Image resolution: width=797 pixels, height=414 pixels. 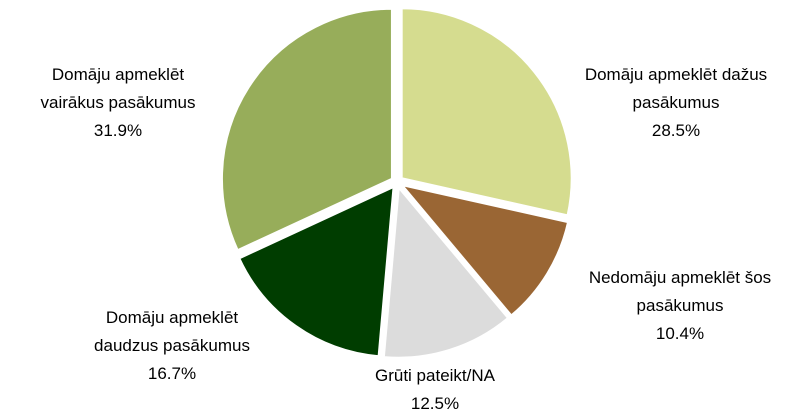 I want to click on value-label: 28.5%, so click(x=676, y=130).